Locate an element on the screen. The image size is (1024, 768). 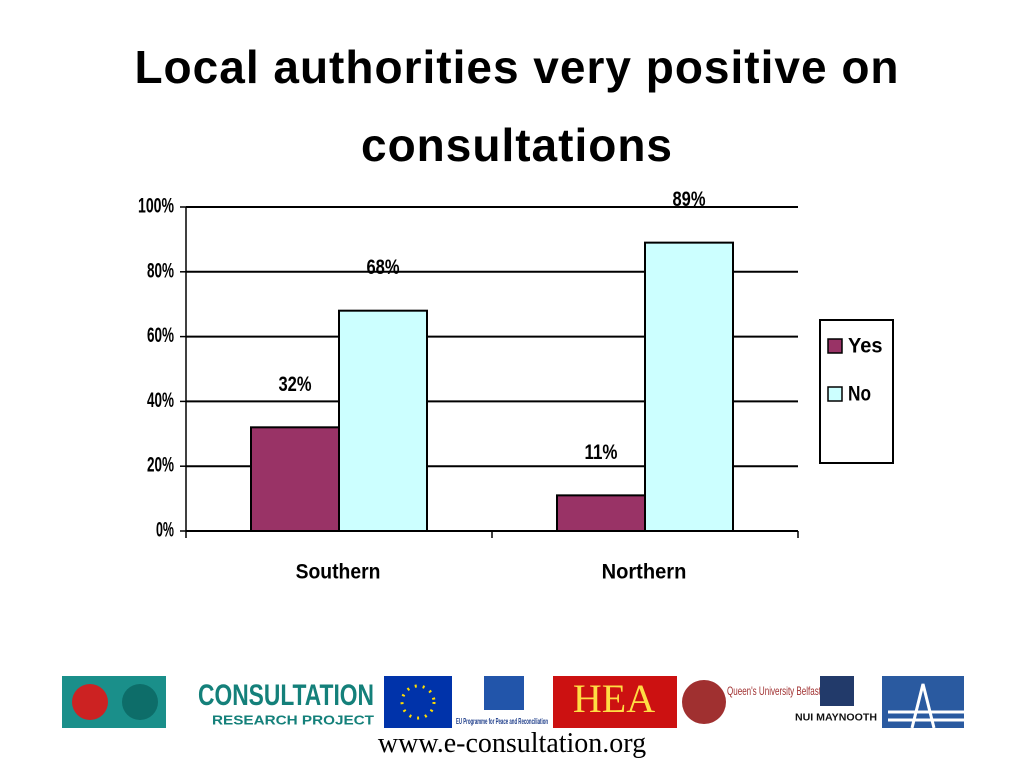
value-label: 68% is located at coordinates (383, 267).